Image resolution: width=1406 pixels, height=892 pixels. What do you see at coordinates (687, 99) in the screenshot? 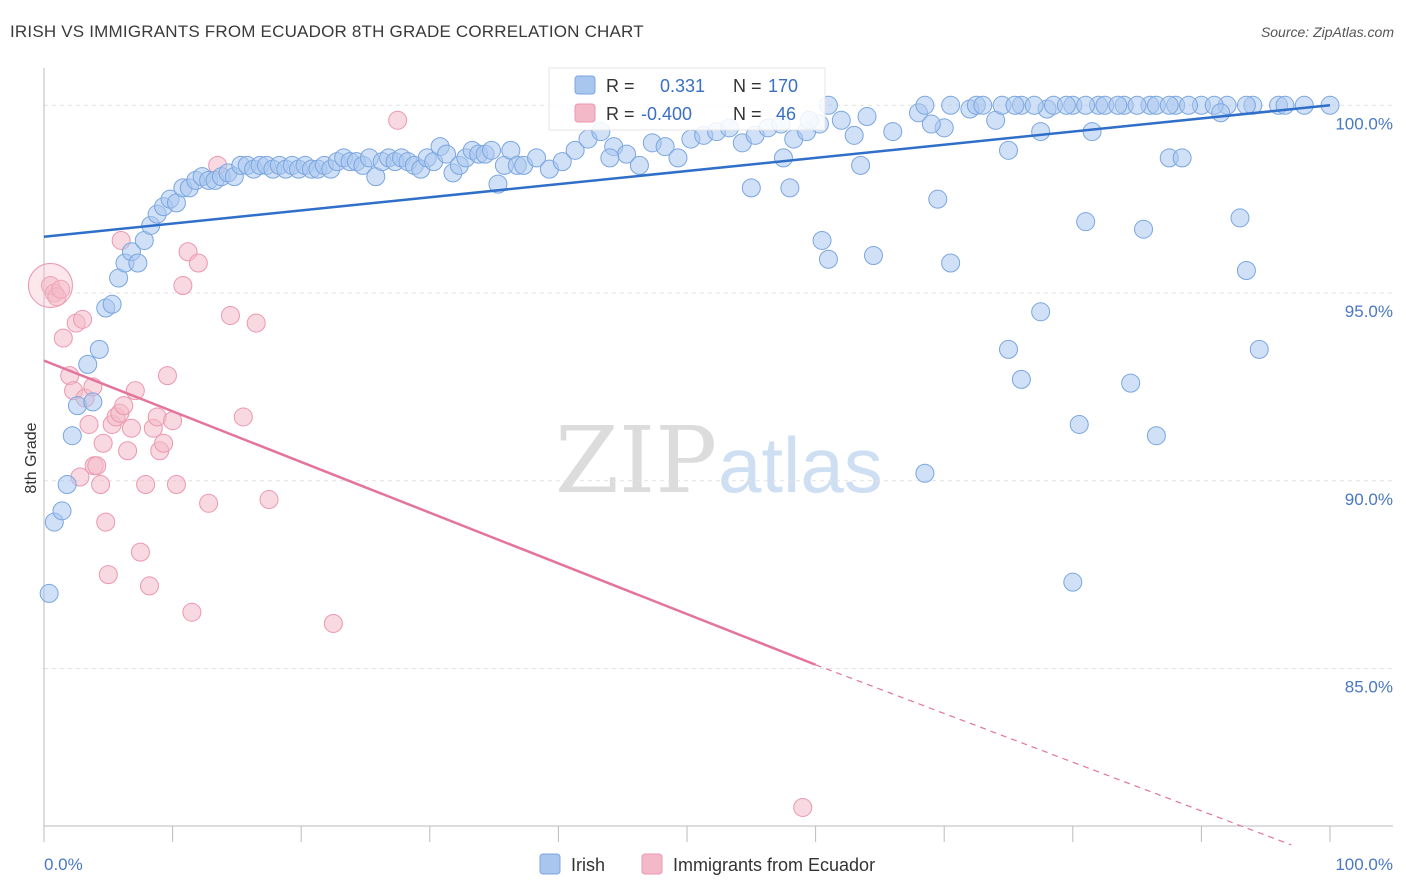
I see `correlation-legend: R = 0.331 N = 170 R = -0.400 N = 46` at bounding box center [687, 99].